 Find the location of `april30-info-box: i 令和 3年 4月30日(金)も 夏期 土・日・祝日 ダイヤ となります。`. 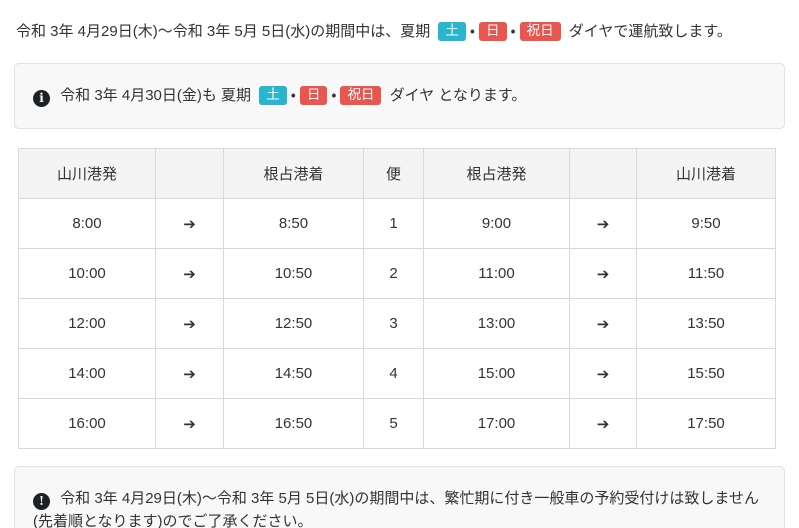

april30-info-box: i 令和 3年 4月30日(金)も 夏期 土・日・祝日 ダイヤ となります。 is located at coordinates (399, 96).